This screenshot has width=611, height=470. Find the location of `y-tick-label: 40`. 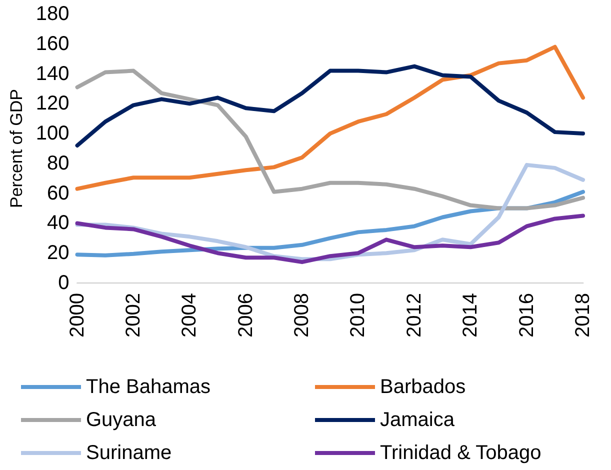

y-tick-label: 40 is located at coordinates (58, 223).